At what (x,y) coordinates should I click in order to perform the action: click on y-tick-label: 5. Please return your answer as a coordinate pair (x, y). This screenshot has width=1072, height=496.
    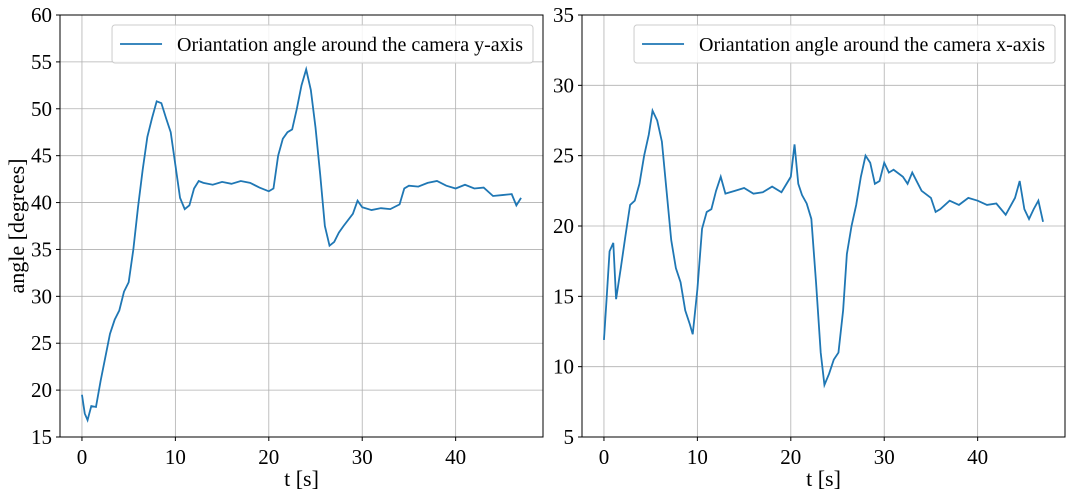
    Looking at the image, I should click on (569, 437).